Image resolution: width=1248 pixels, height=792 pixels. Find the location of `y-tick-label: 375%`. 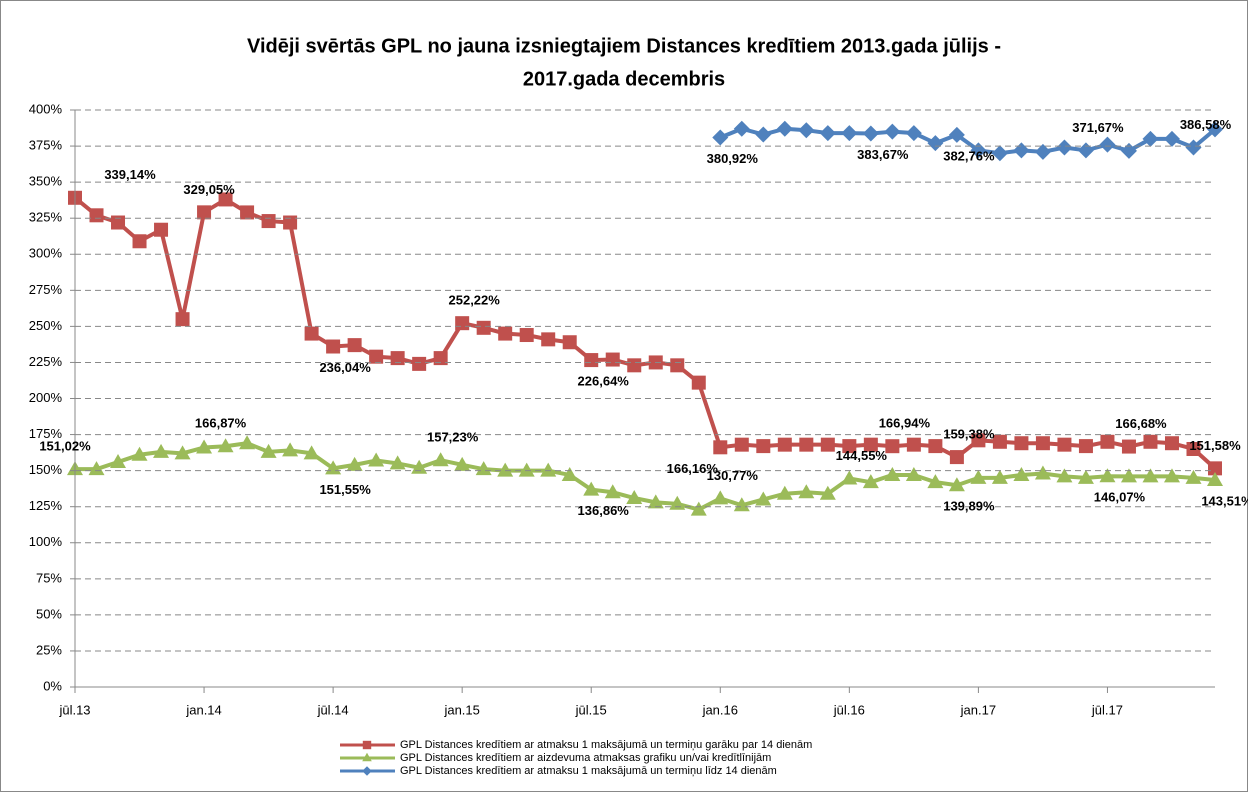

y-tick-label: 375% is located at coordinates (46, 145).